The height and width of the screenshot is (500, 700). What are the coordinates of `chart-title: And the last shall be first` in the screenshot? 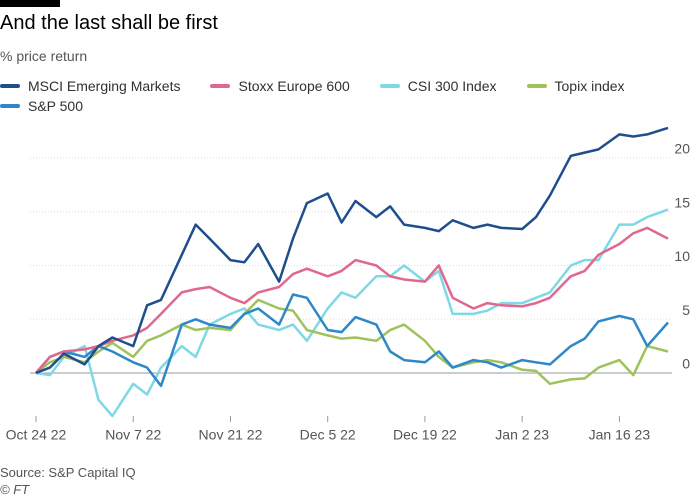 It's located at (109, 23).